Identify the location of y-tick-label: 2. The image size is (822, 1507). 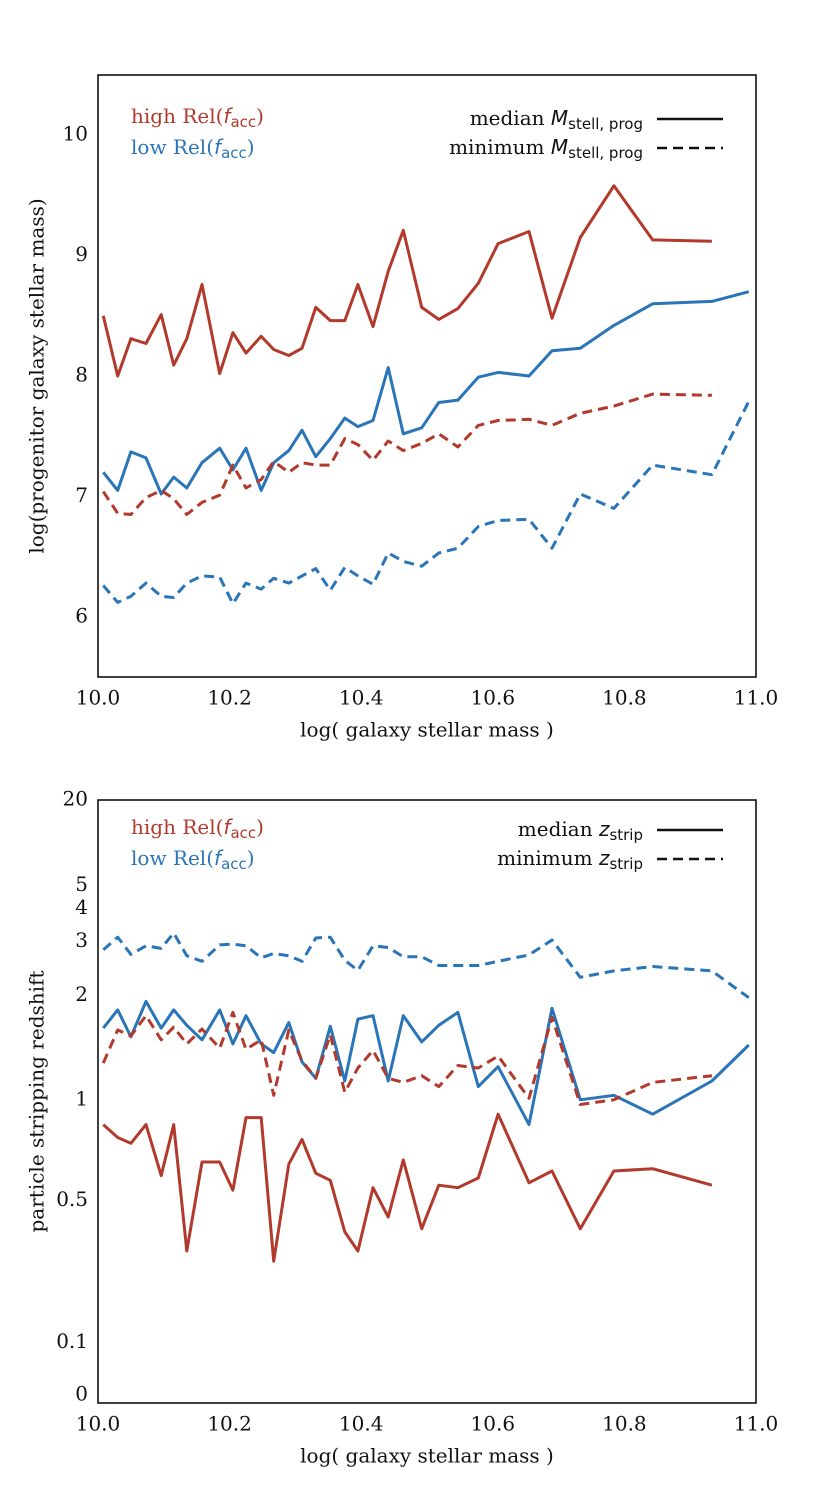
(81, 994).